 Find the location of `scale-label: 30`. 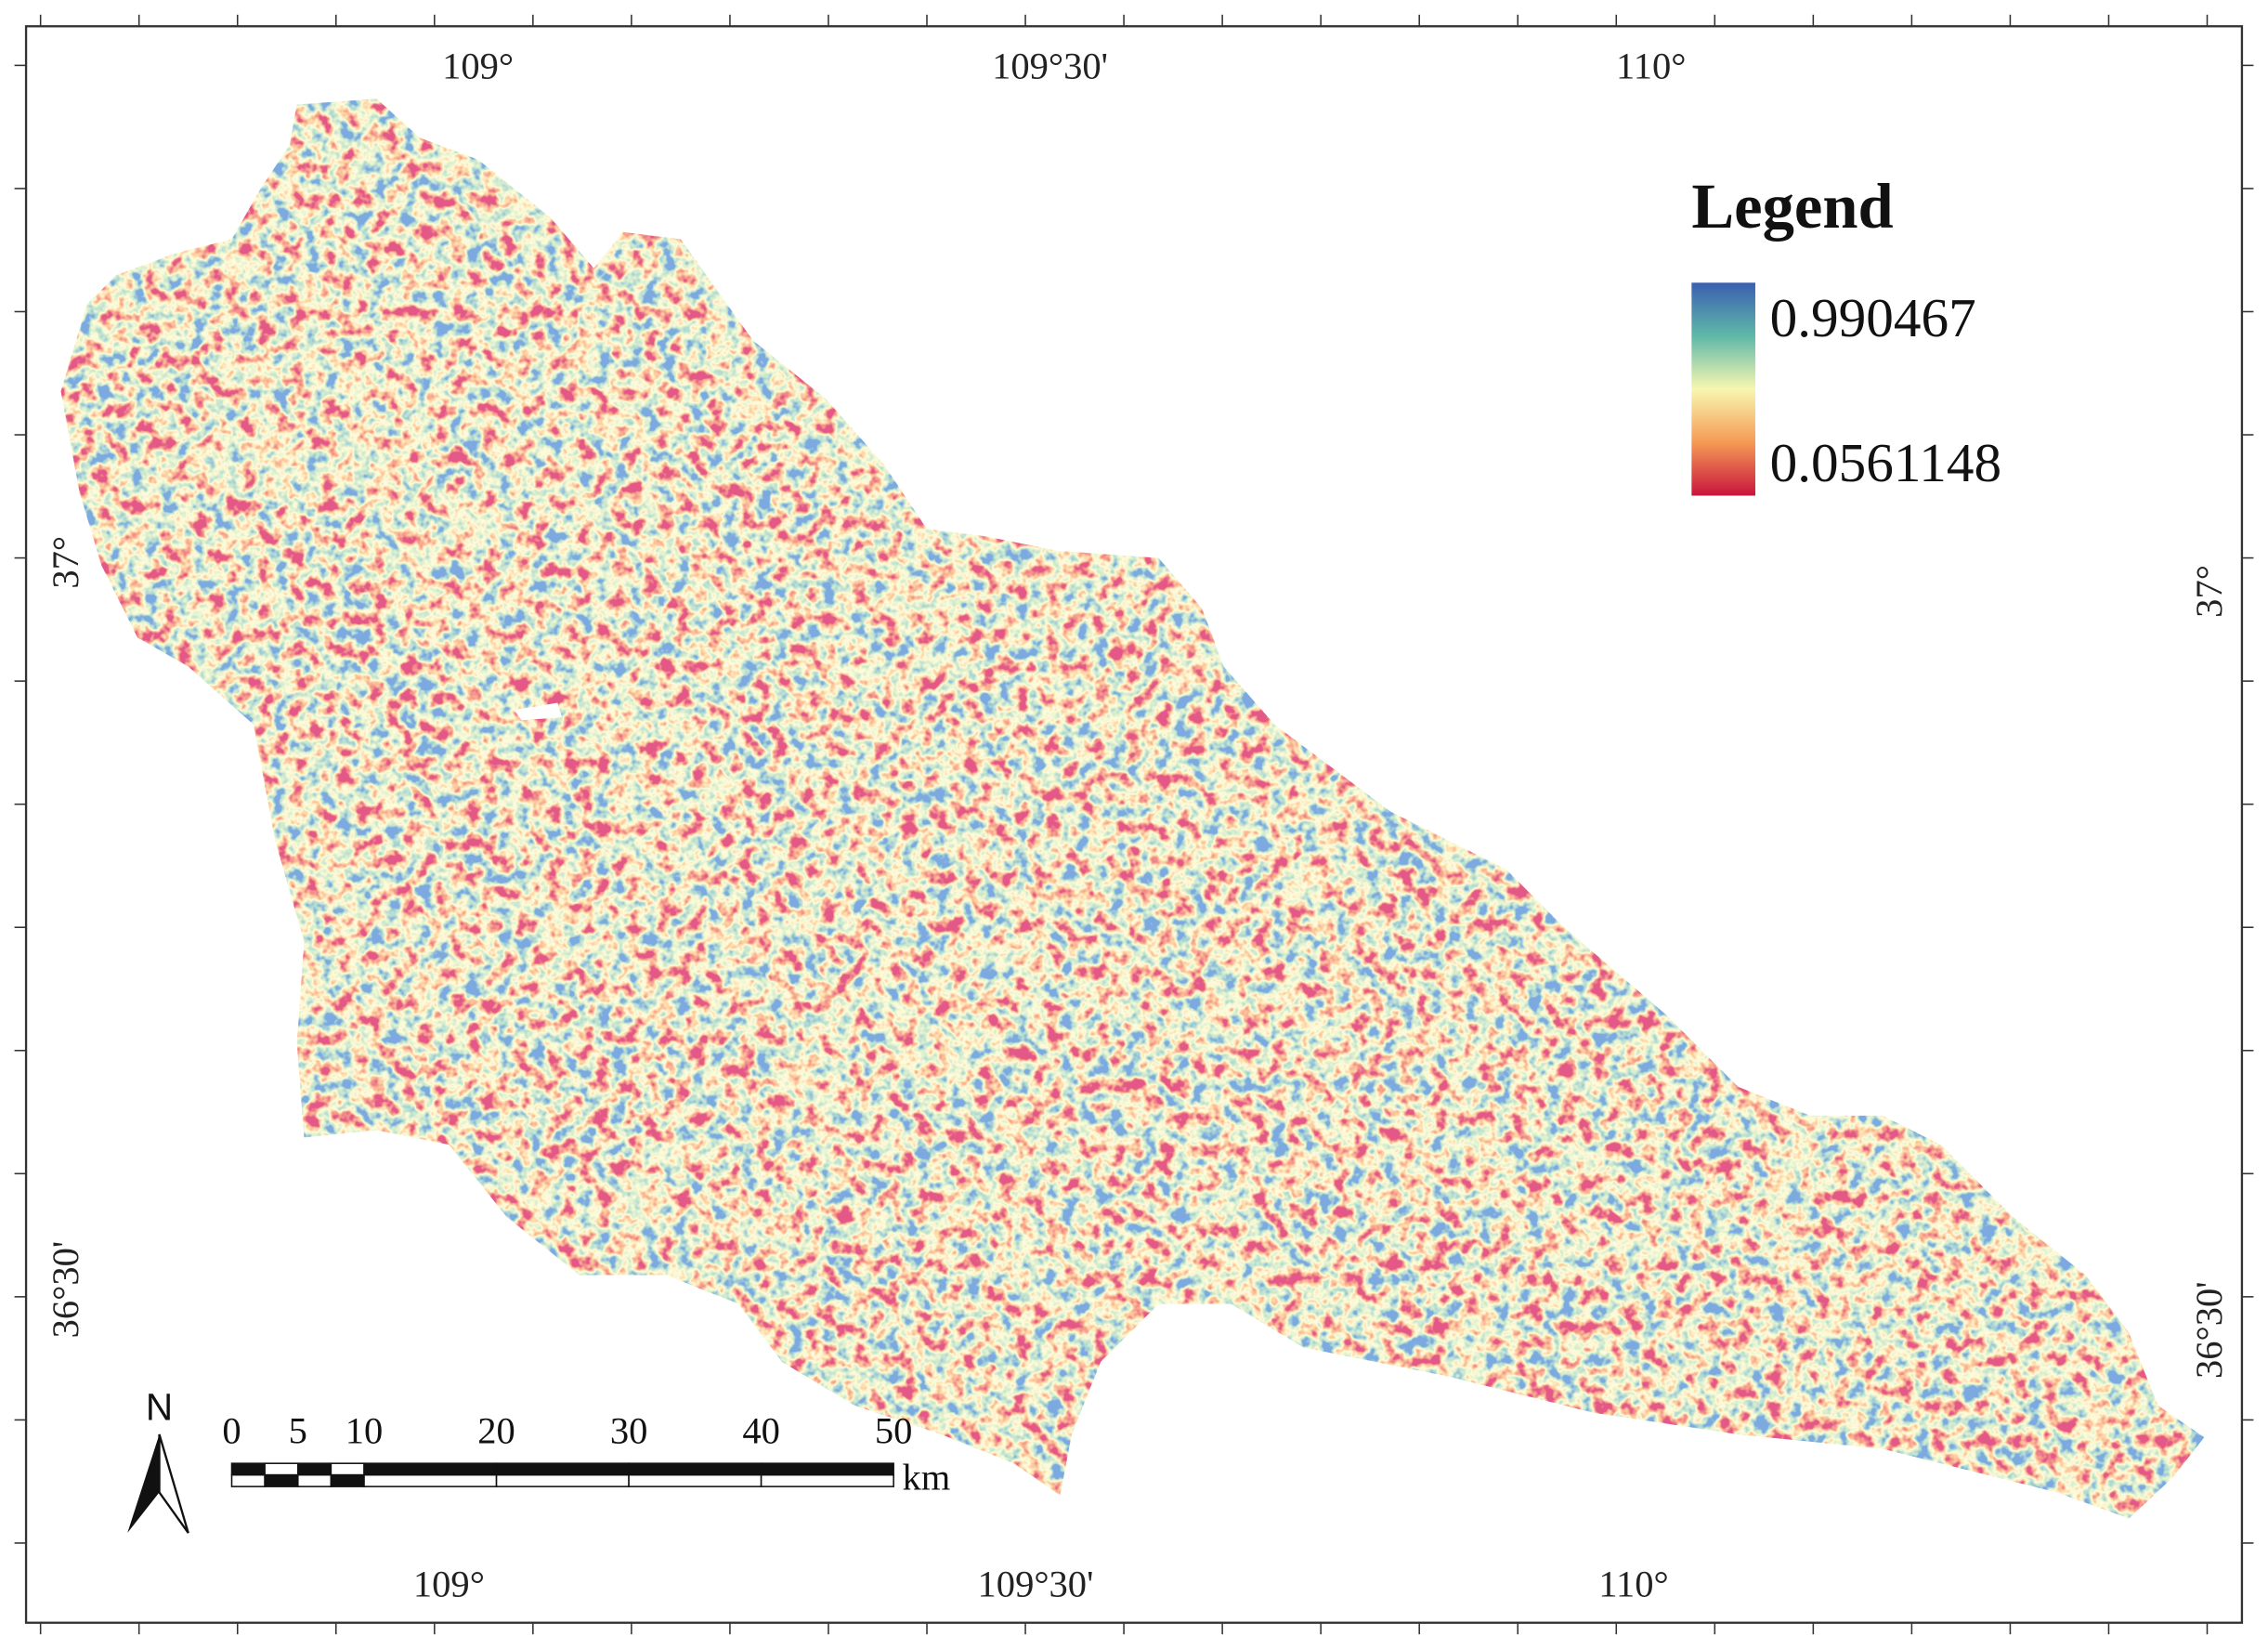

scale-label: 30 is located at coordinates (629, 1430).